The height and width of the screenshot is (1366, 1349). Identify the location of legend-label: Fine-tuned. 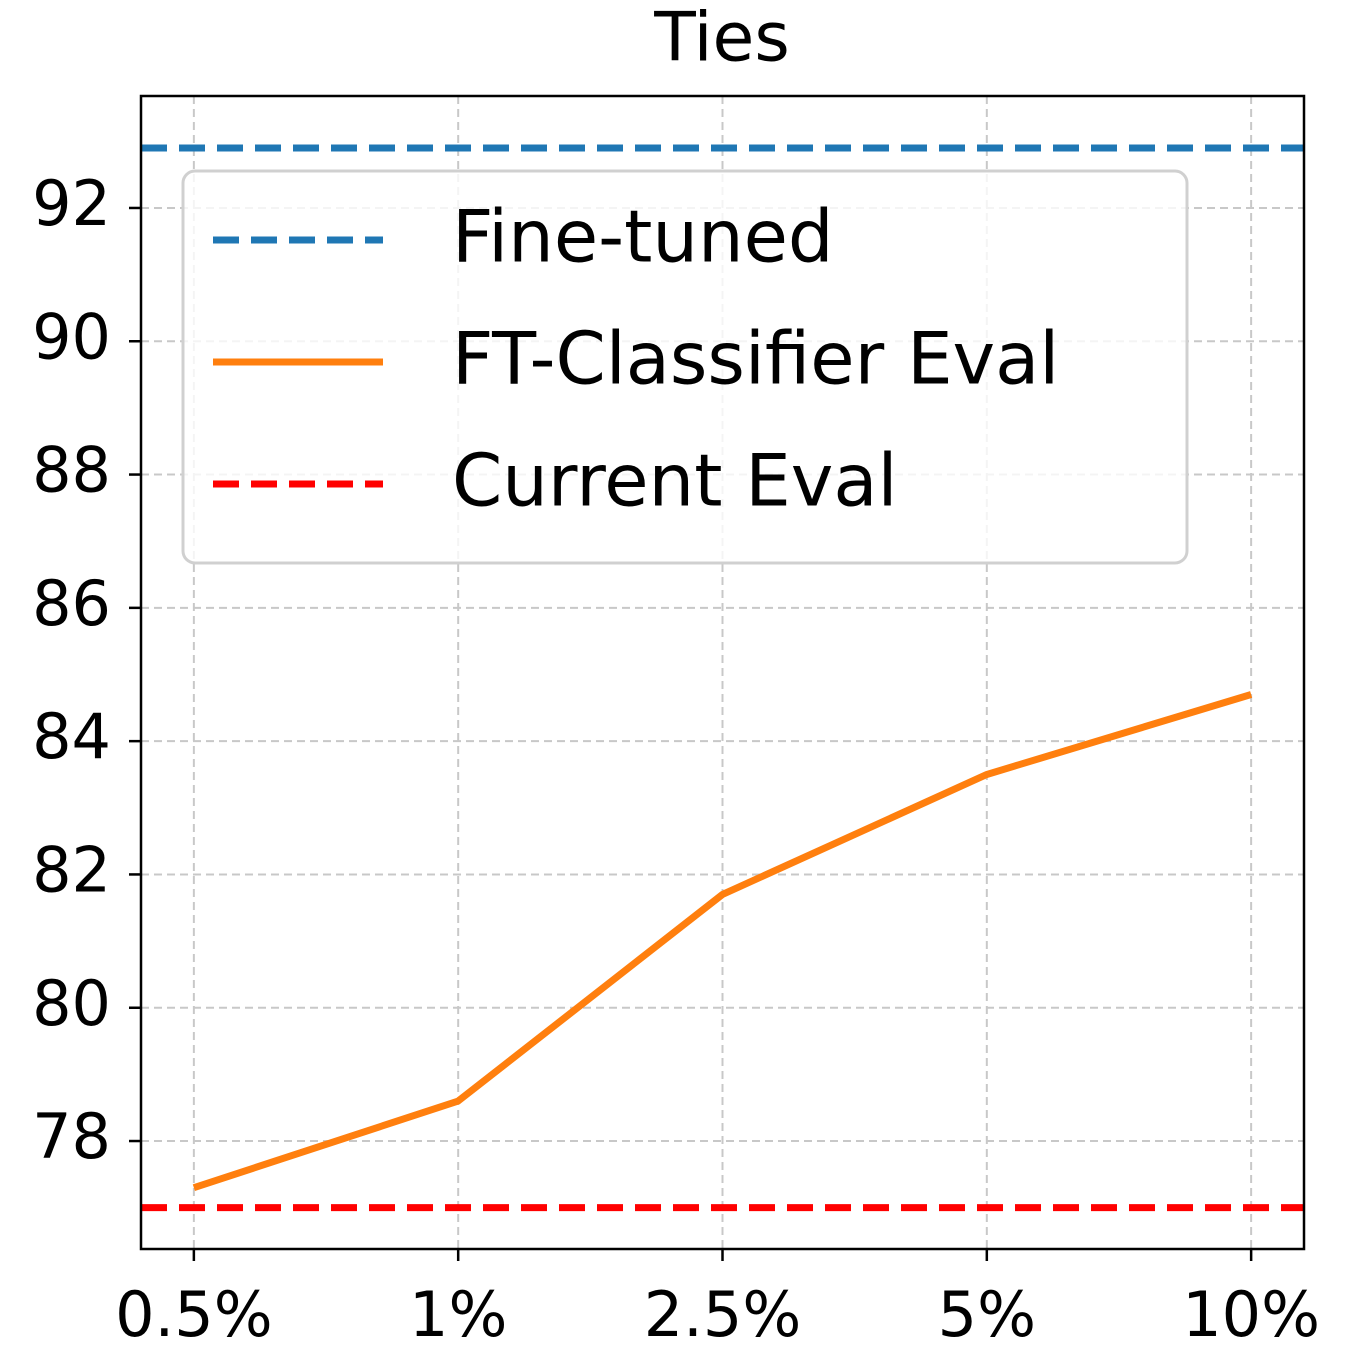
(643, 237).